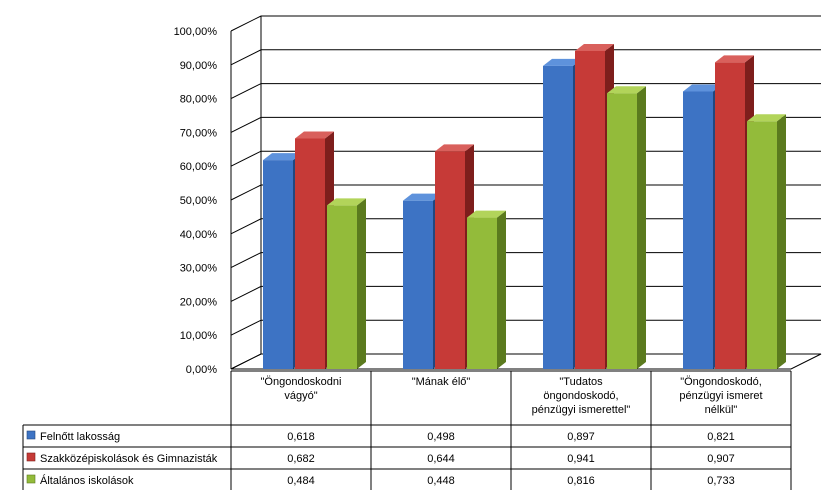 The height and width of the screenshot is (490, 824). What do you see at coordinates (441, 437) in the screenshot?
I see `data-label: 0,498` at bounding box center [441, 437].